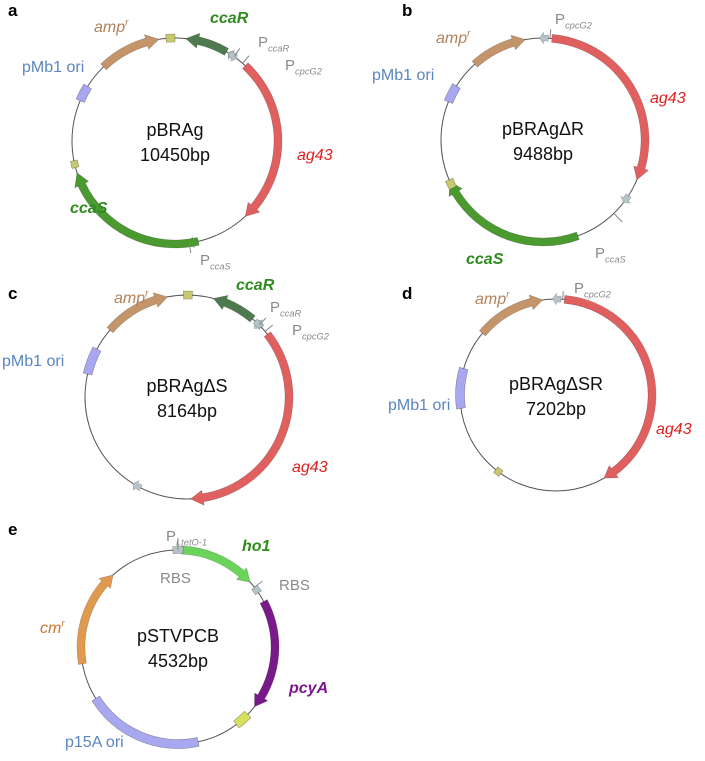 The image size is (705, 761). Describe the element at coordinates (308, 688) in the screenshot. I see `feature-label-text: pcyA` at that location.